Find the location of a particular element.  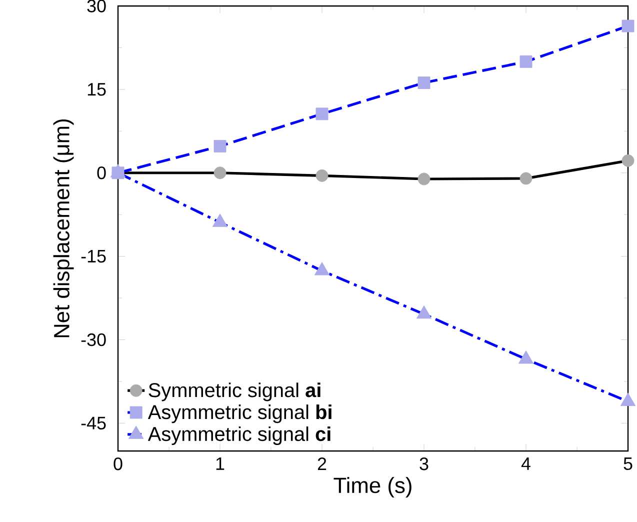

y-tick-label: 30 is located at coordinates (96, 6).